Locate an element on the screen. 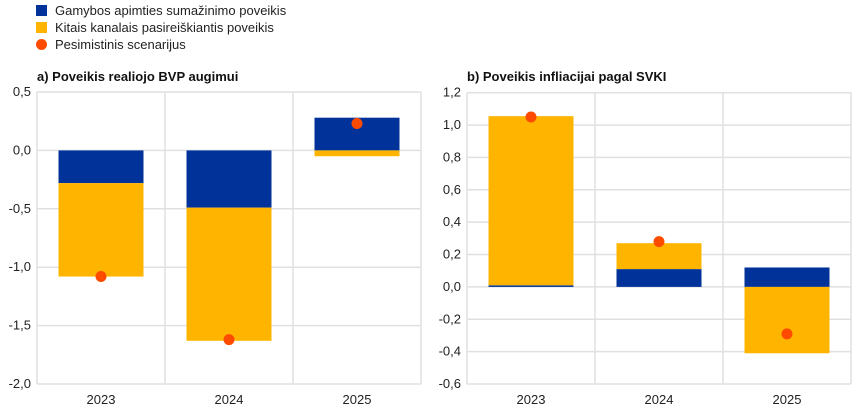  y-tick-label: 0,8 is located at coordinates (452, 156).